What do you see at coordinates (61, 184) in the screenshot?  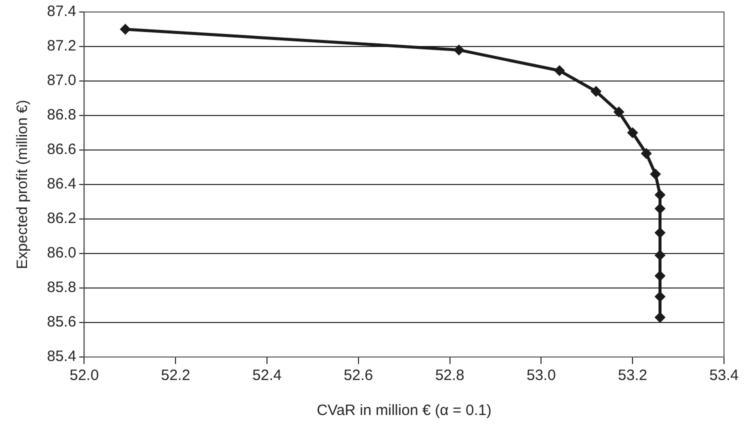 I see `y-tick-label: 86.4` at bounding box center [61, 184].